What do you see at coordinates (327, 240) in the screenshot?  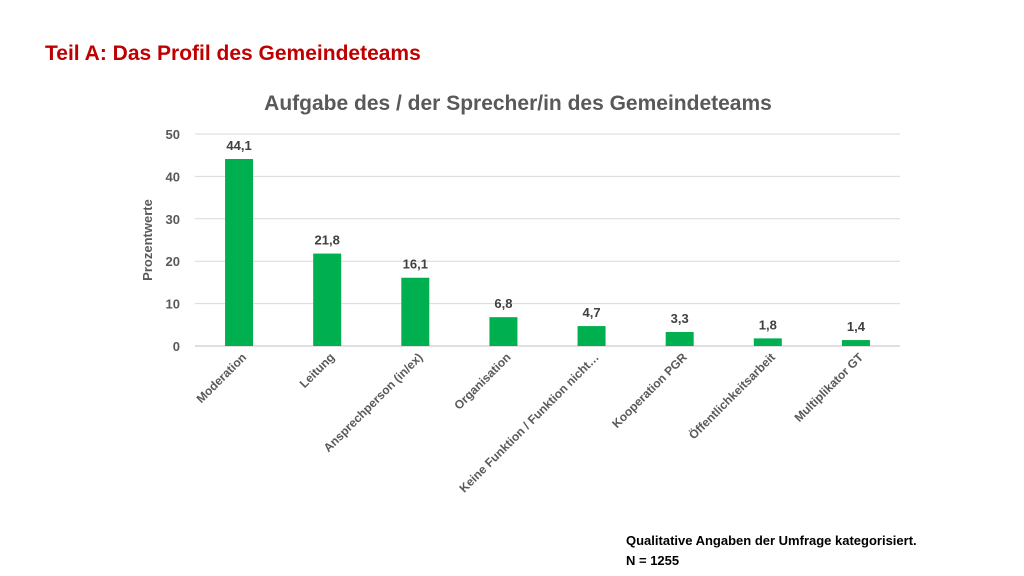 I see `data-label: 21,8` at bounding box center [327, 240].